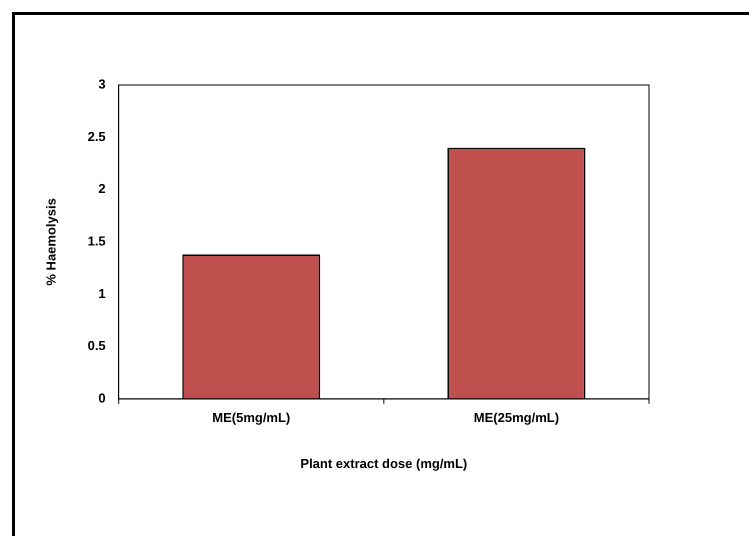 This screenshot has height=536, width=749. I want to click on y-tick-label: 3, so click(102, 84).